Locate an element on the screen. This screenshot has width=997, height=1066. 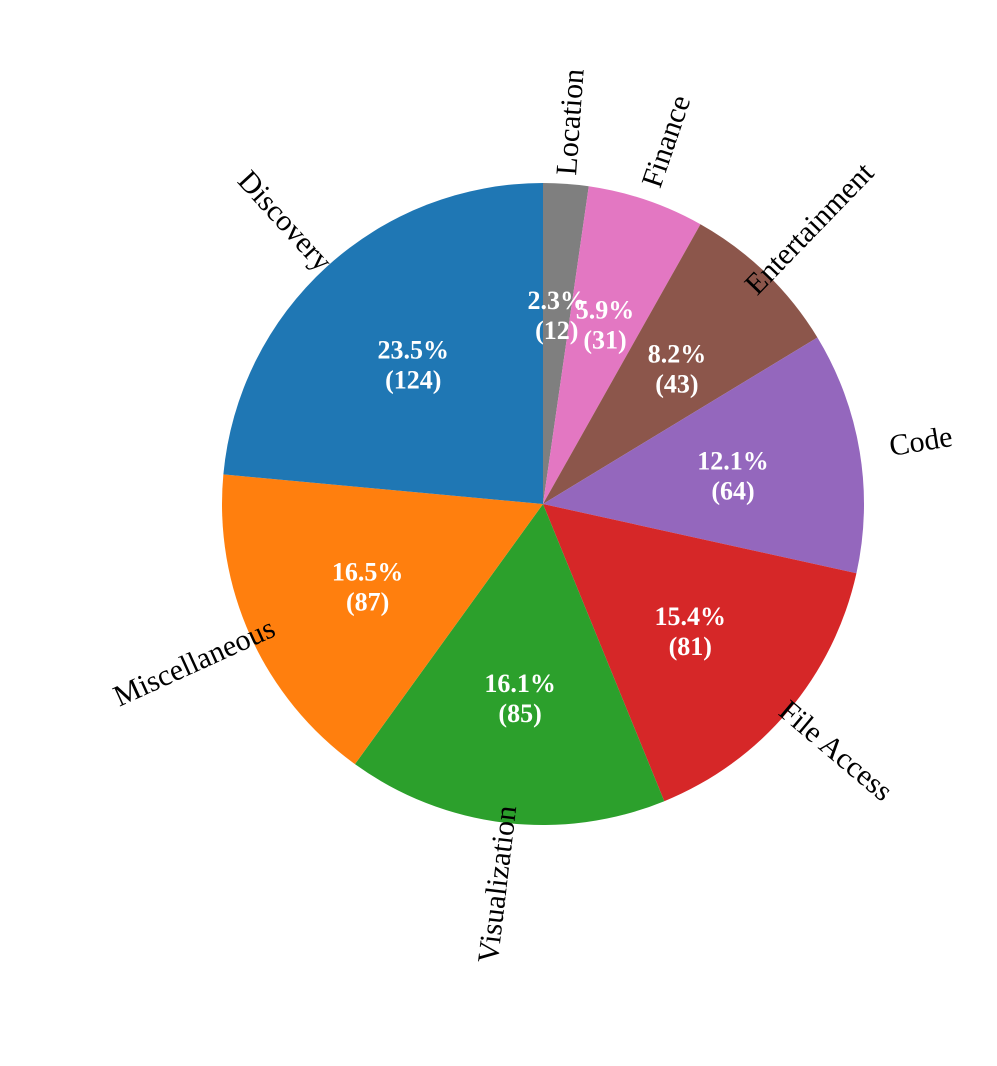
slice-percent-finance: 5.9% is located at coordinates (605, 310).